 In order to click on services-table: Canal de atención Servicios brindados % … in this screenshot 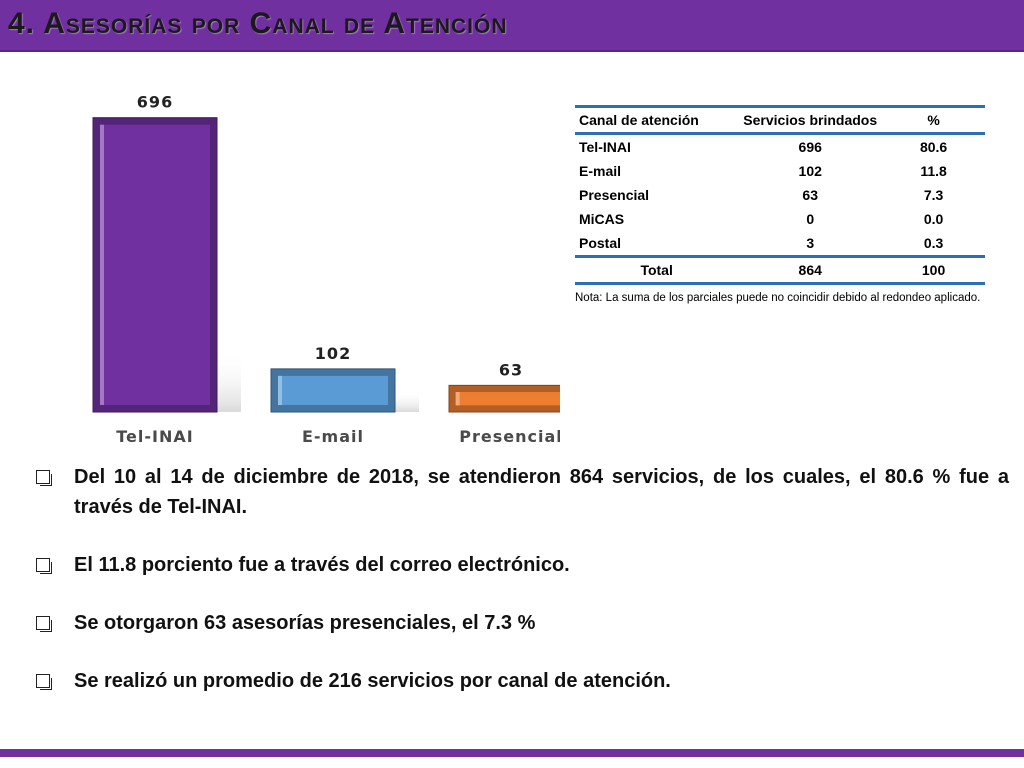, I will do `click(780, 206)`.